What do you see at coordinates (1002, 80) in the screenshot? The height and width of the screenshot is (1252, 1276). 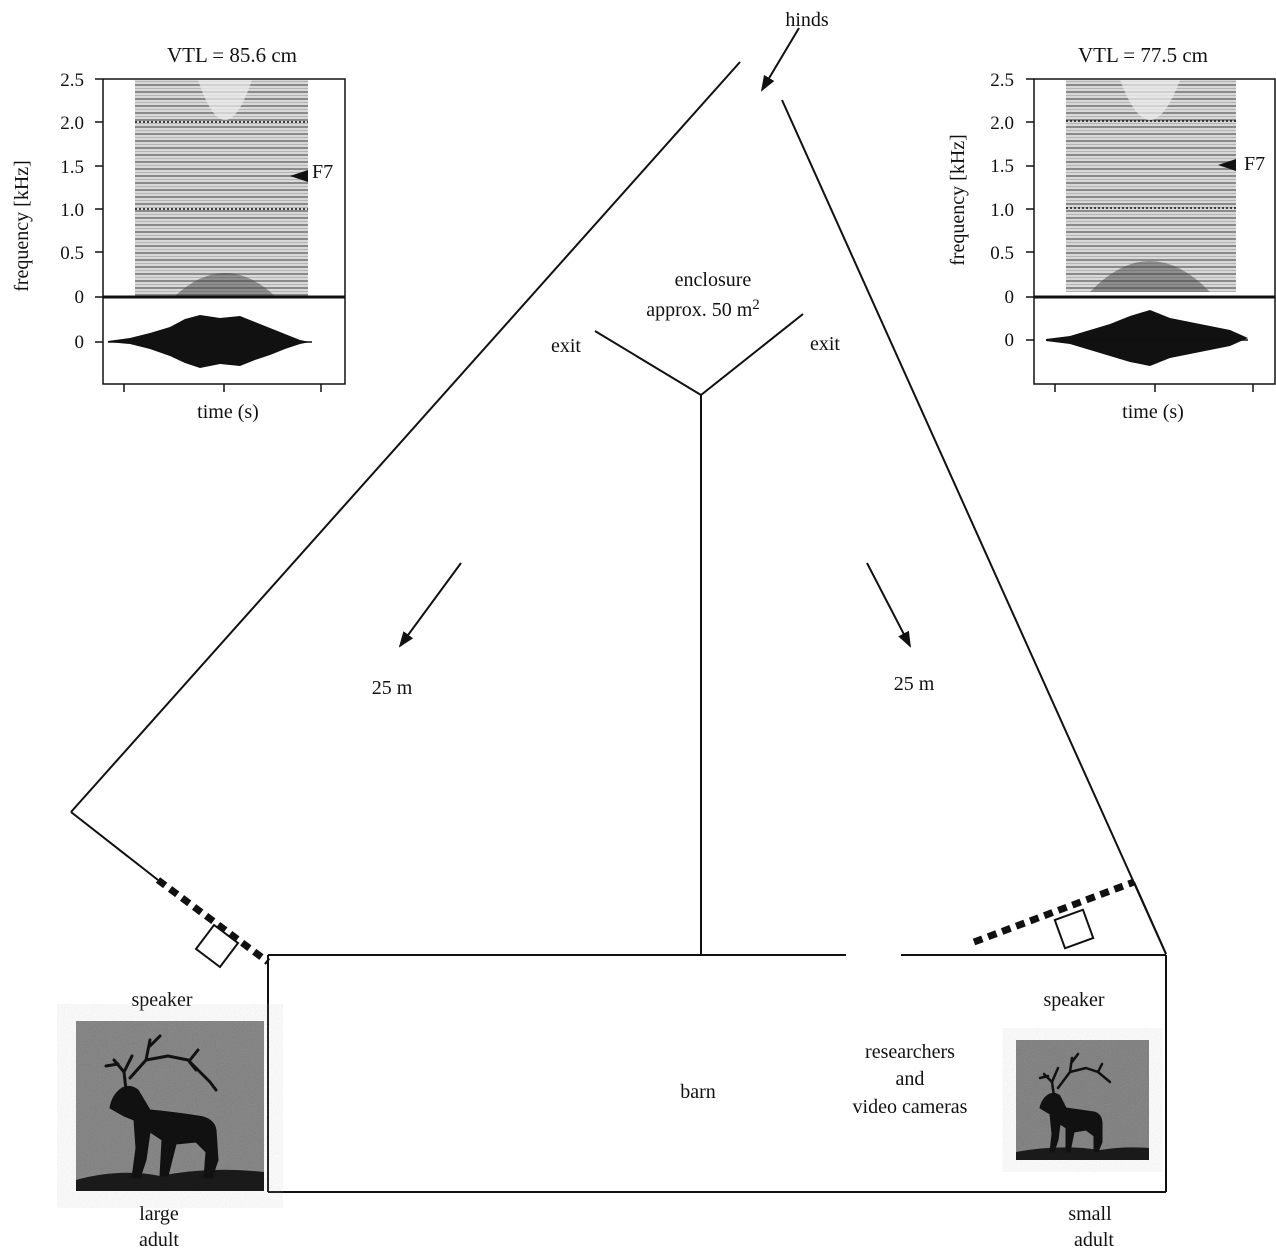 I see `ytick-right-2.5: 2.5` at bounding box center [1002, 80].